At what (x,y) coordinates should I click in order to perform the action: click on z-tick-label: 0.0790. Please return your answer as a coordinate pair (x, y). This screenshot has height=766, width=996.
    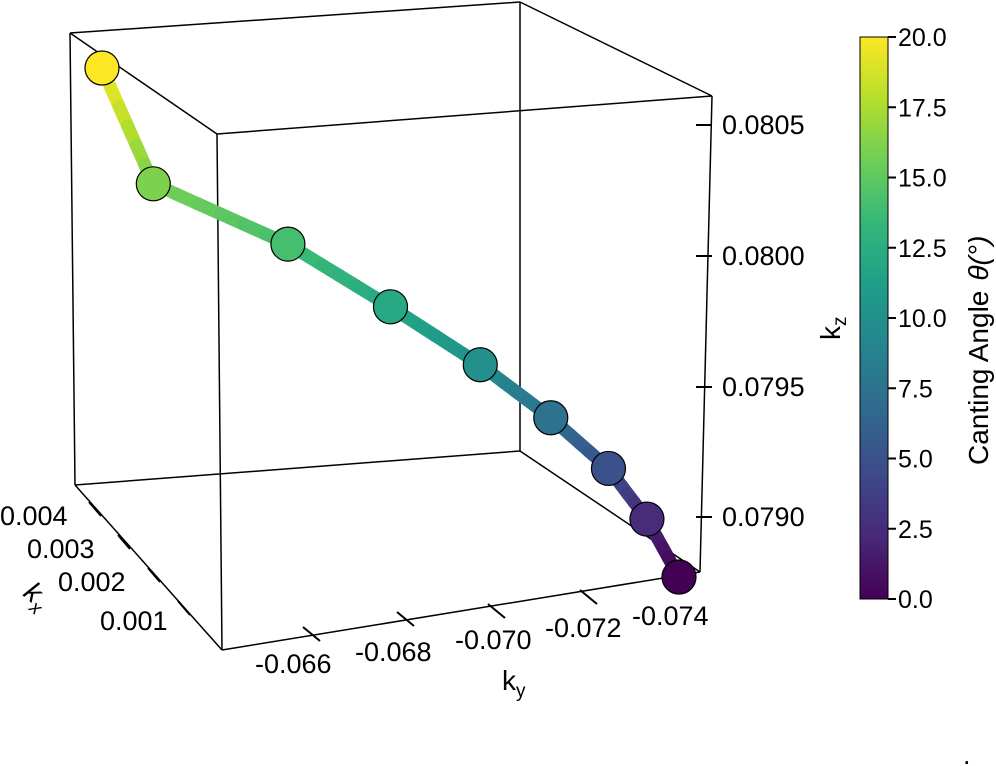
    Looking at the image, I should click on (763, 517).